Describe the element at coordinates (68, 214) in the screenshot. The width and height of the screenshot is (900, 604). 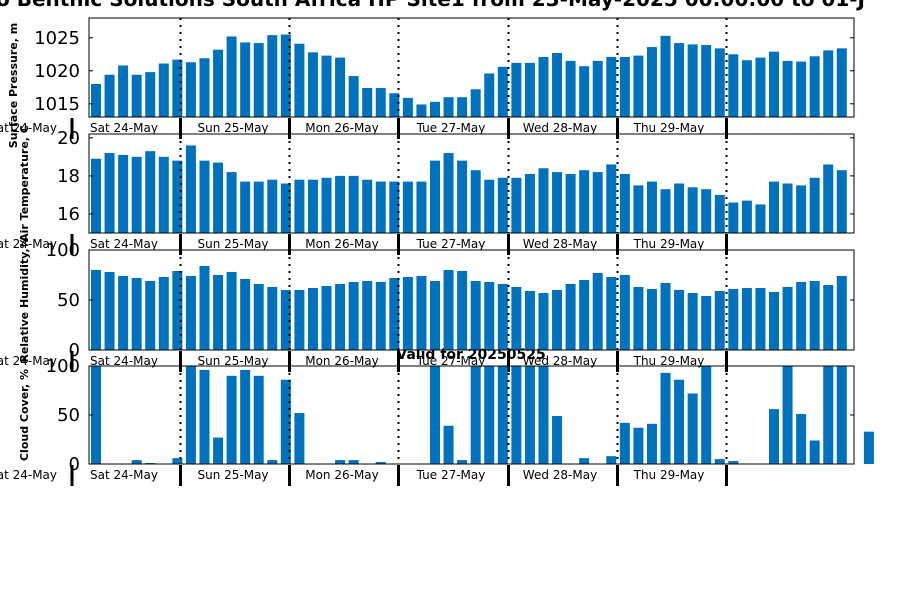
I see `y-tick-label: 16` at that location.